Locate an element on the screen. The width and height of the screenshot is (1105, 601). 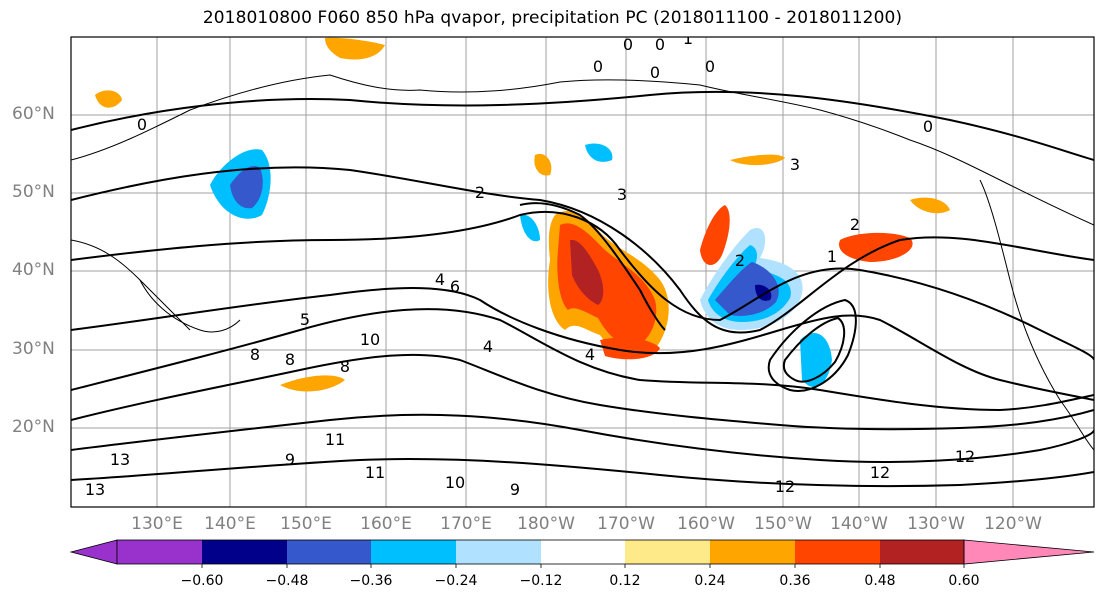
longitude-label: 170°W is located at coordinates (626, 524).